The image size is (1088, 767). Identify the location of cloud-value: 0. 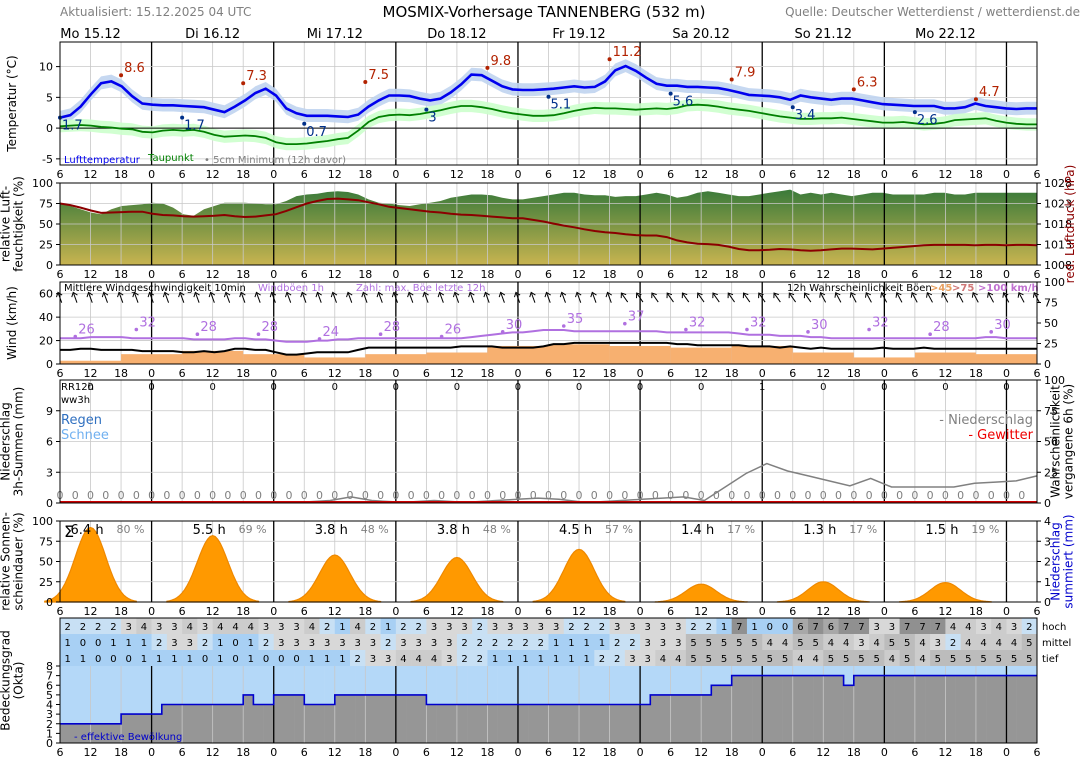
(113, 659).